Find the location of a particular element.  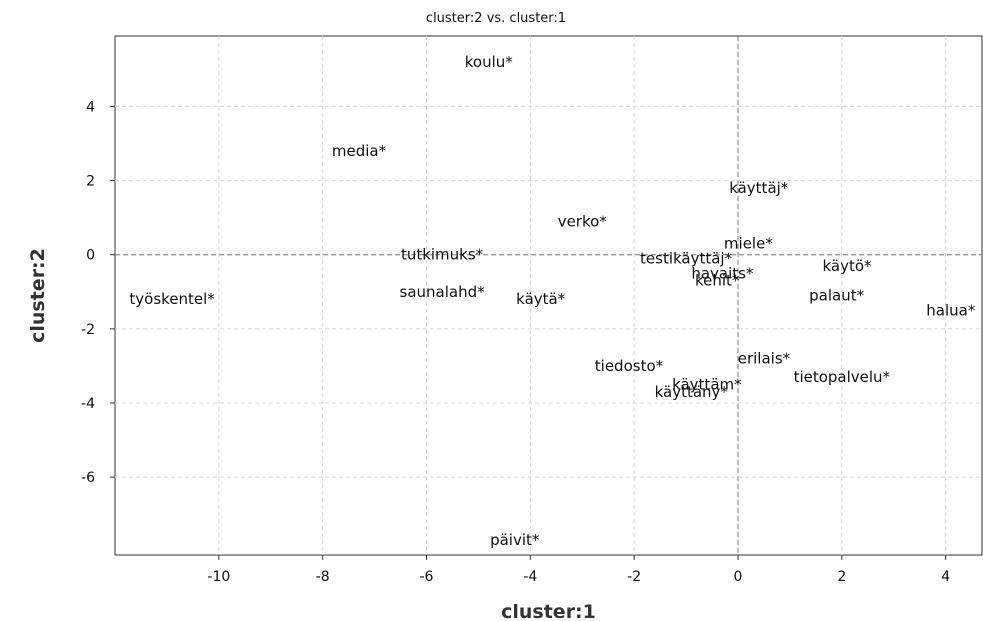

point-label: käyttäm* is located at coordinates (707, 384).